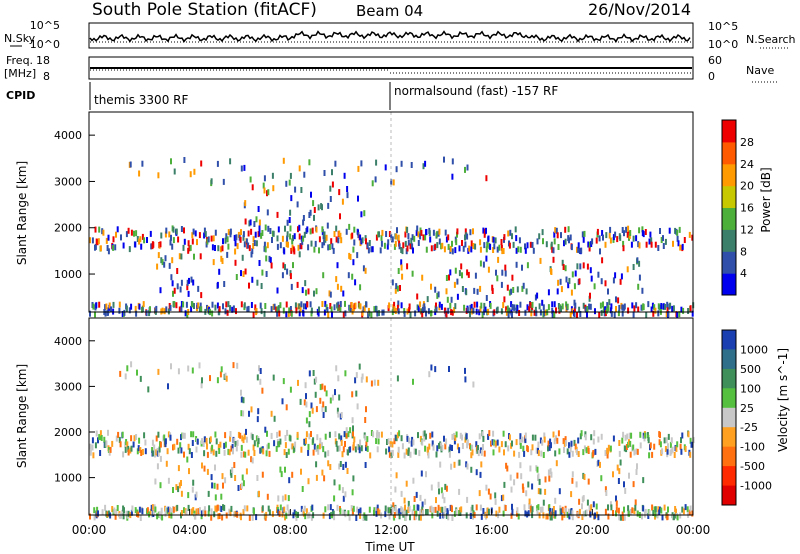 This screenshot has width=800, height=554. I want to click on cpid-program-2: normalsound (fast) -157 RF, so click(476, 91).